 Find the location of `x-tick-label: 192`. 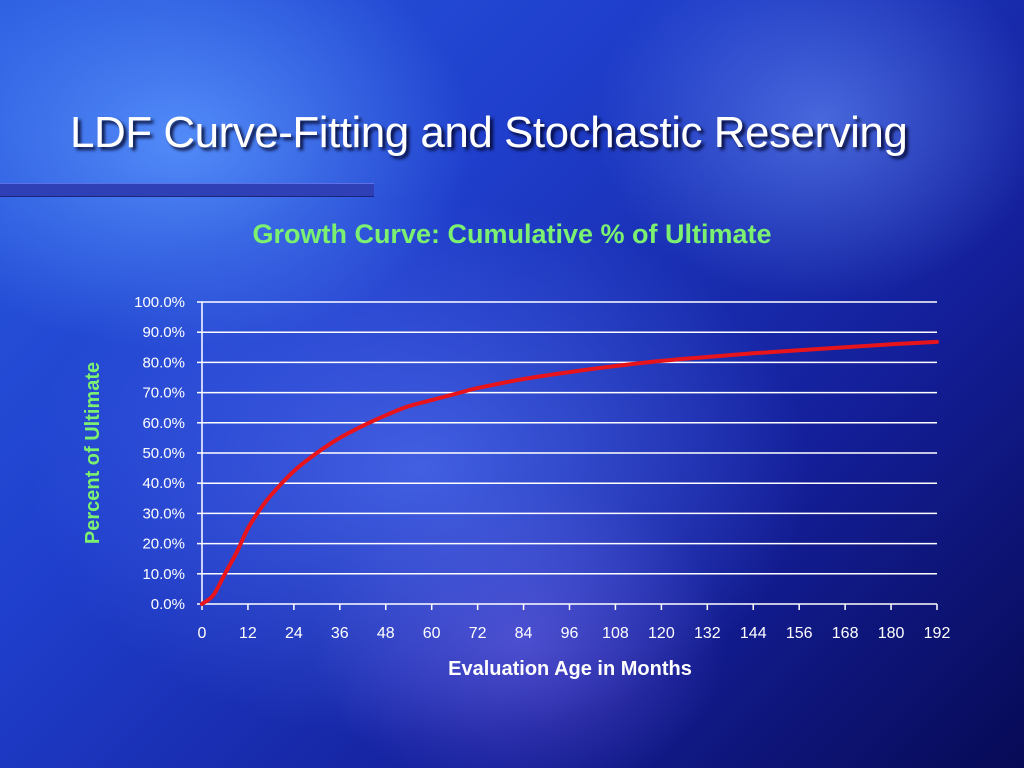

x-tick-label: 192 is located at coordinates (937, 633).